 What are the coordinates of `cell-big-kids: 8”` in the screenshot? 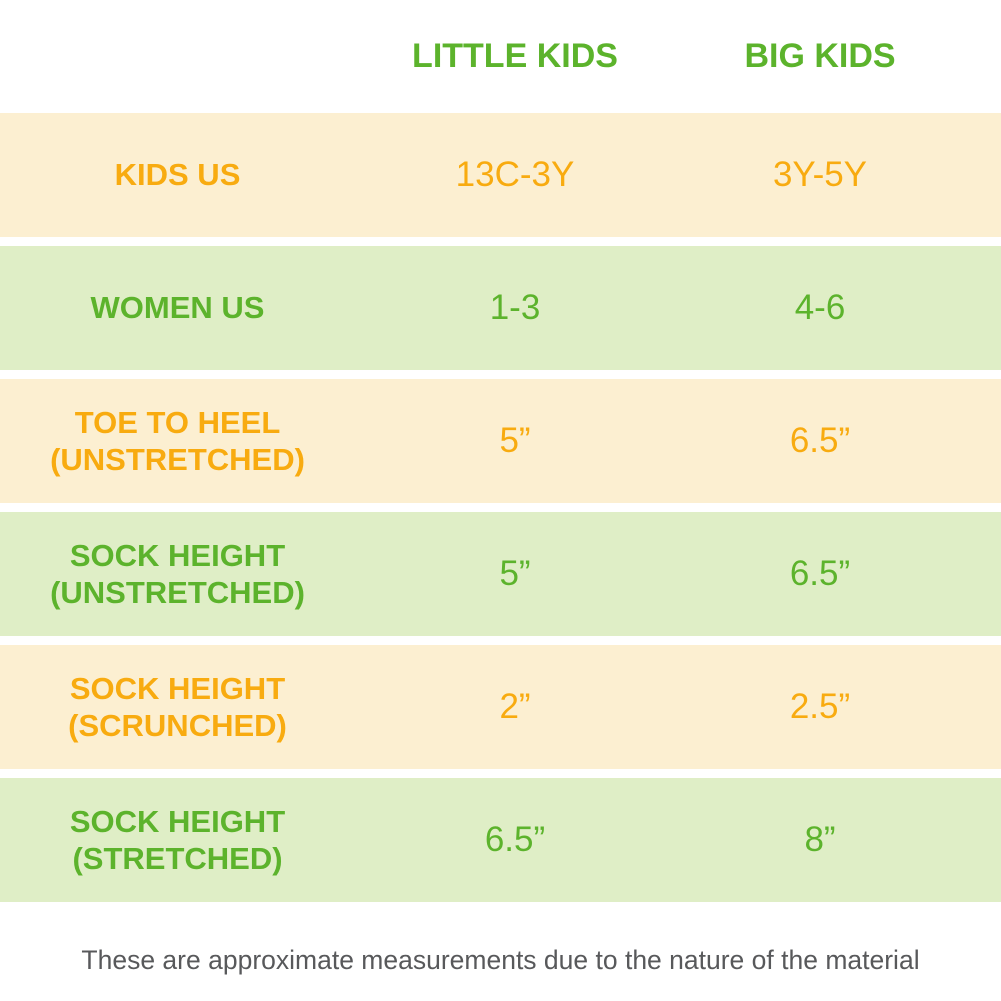 It's located at (820, 839).